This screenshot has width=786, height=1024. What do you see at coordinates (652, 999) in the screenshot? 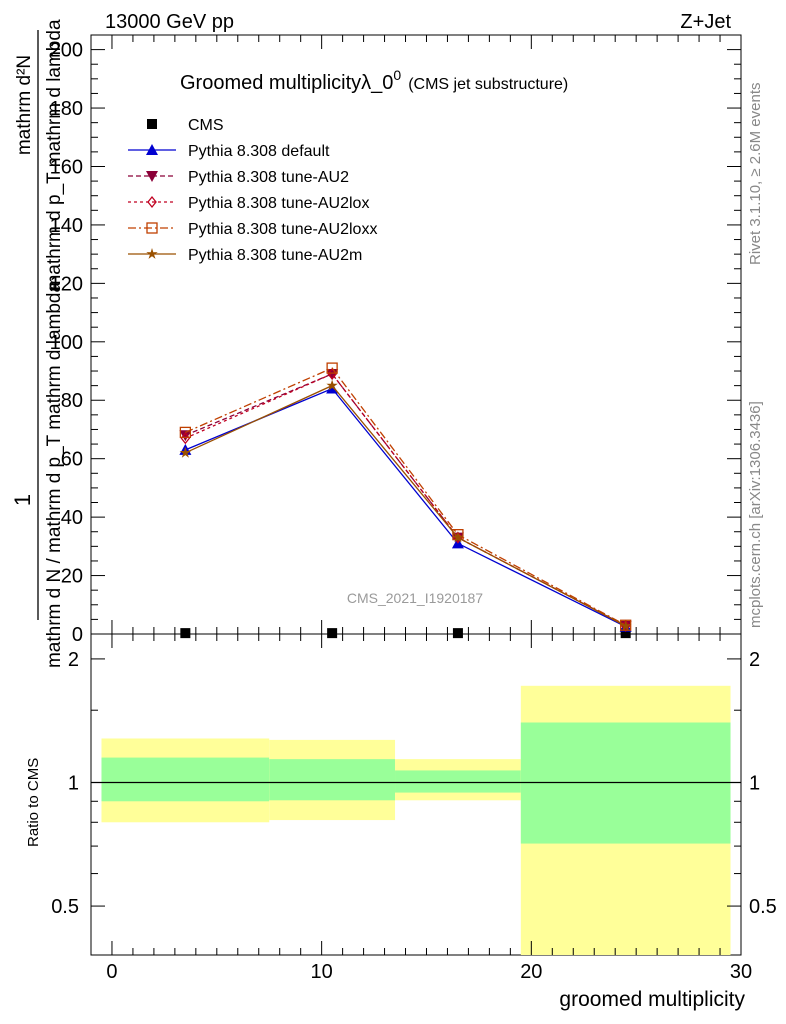
I see `x-axis-label: groomed multiplicity` at bounding box center [652, 999].